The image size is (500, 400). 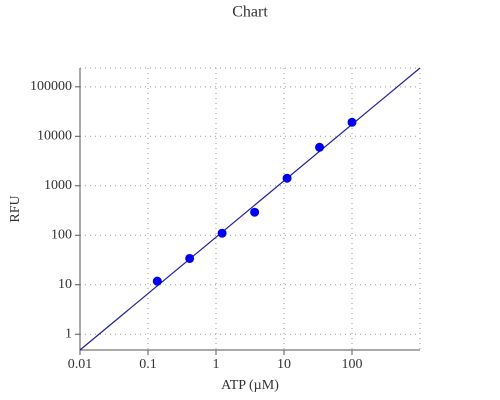 I want to click on y-axis-label: RFU, so click(x=15, y=208).